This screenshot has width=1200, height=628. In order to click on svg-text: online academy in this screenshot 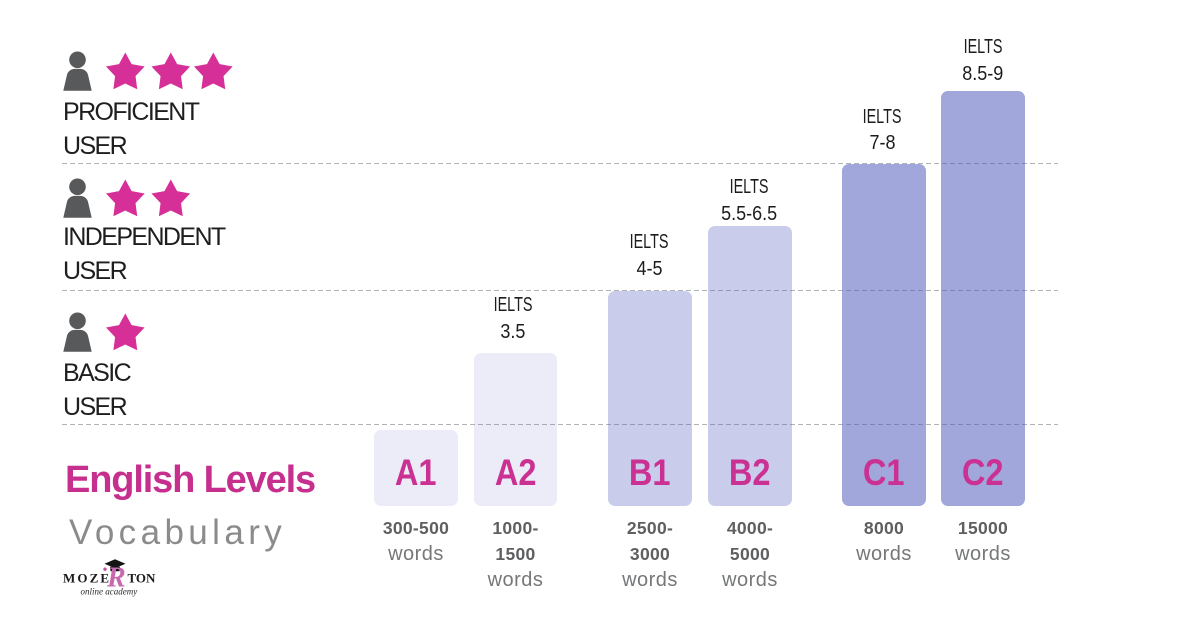, I will do `click(109, 592)`.